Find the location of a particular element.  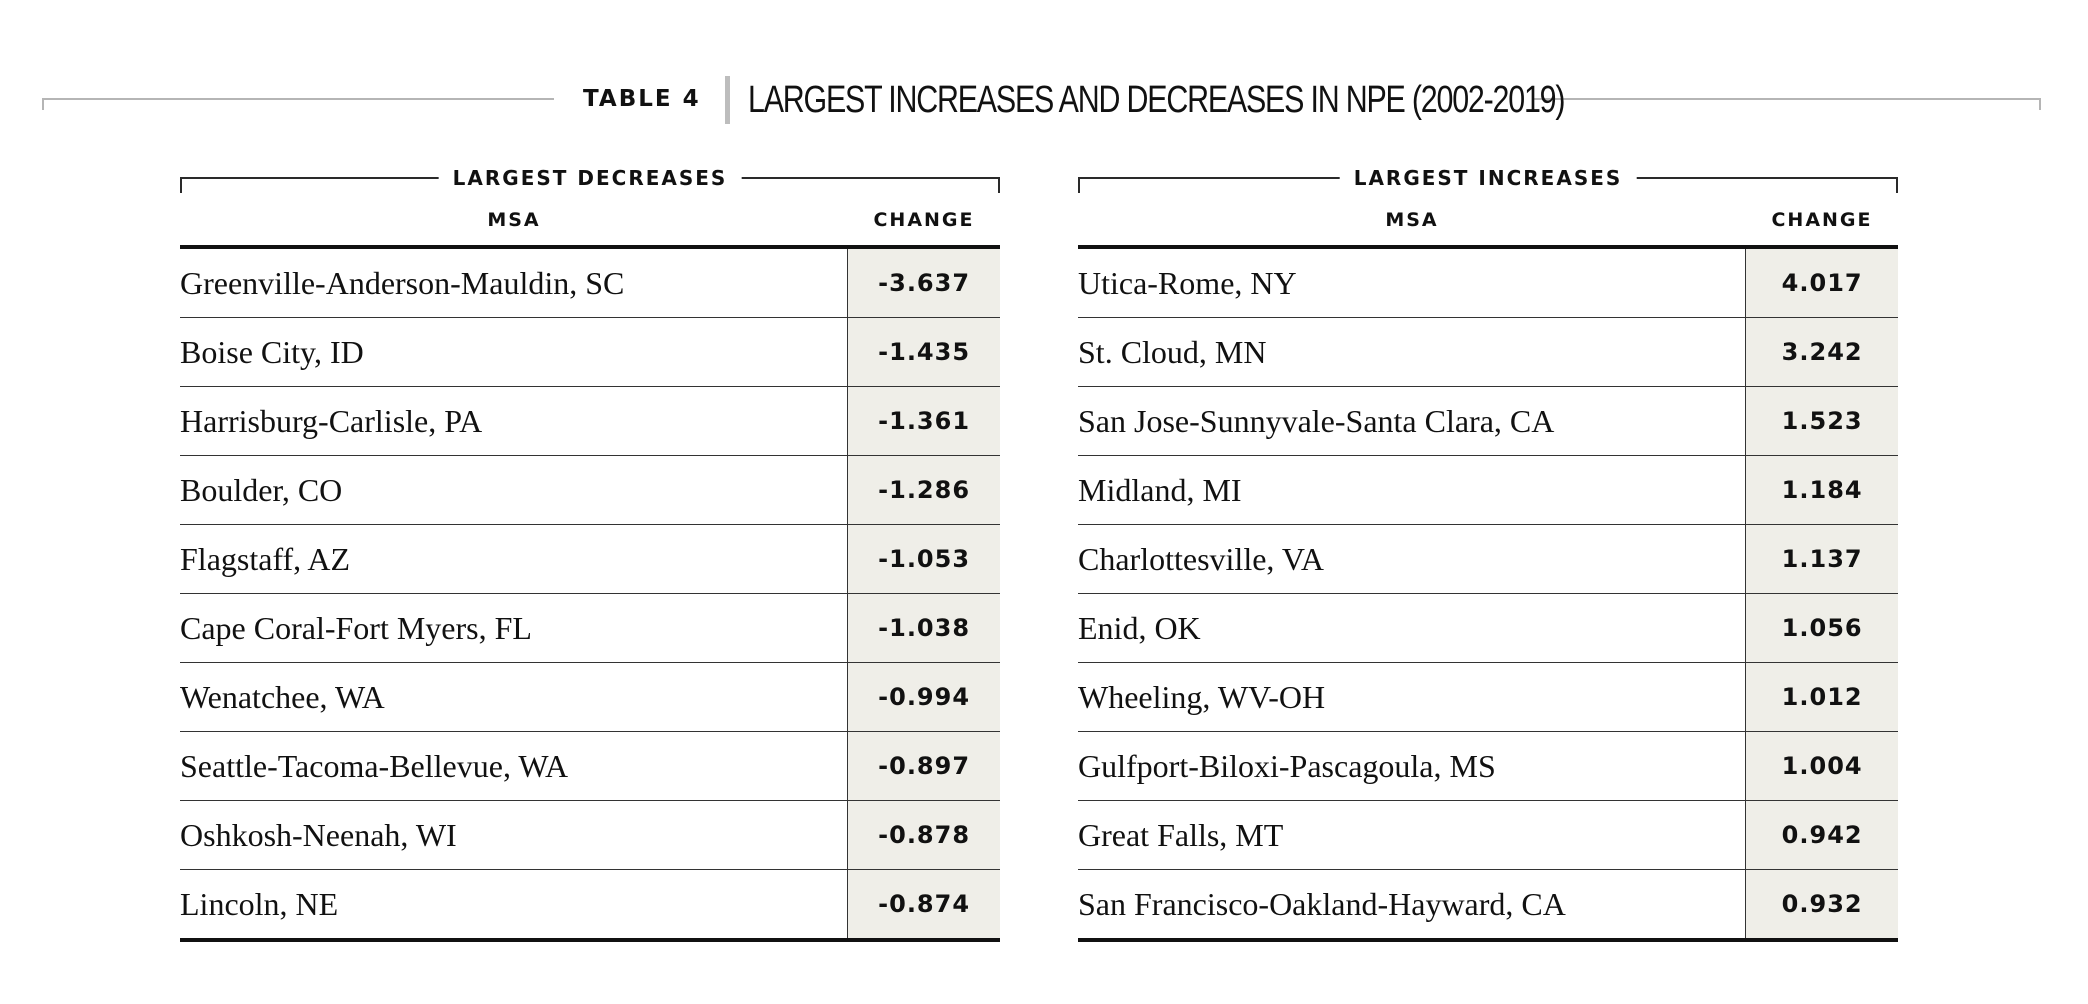

change-cell: -0.878 is located at coordinates (923, 835).